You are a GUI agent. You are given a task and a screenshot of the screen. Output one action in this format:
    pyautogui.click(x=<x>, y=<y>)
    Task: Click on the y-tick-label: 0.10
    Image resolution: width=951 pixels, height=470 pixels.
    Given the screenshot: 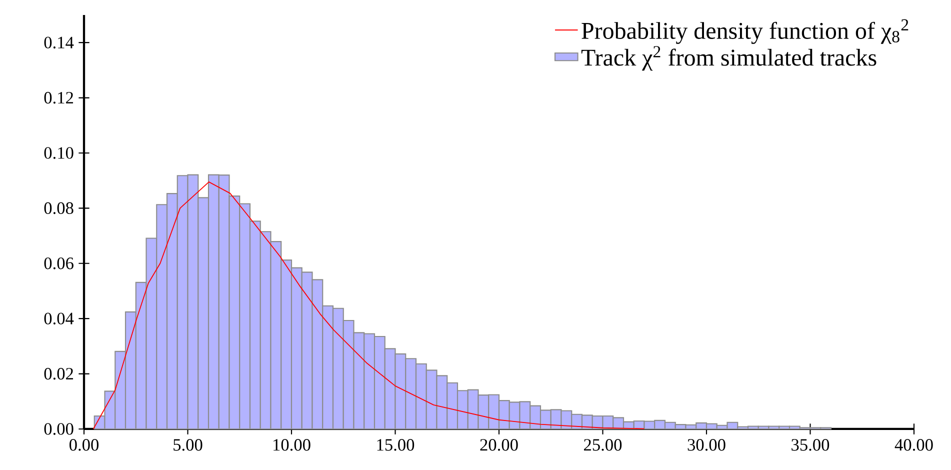 What is the action you would take?
    pyautogui.click(x=59, y=153)
    